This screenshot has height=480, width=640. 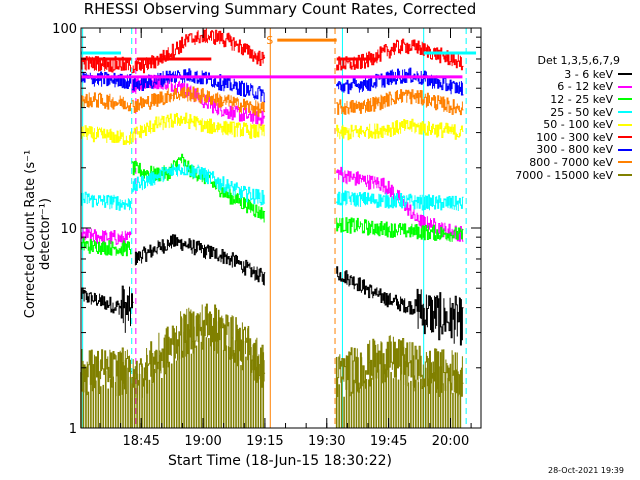 What do you see at coordinates (581, 99) in the screenshot?
I see `legend-label: 12 - 25 keV` at bounding box center [581, 99].